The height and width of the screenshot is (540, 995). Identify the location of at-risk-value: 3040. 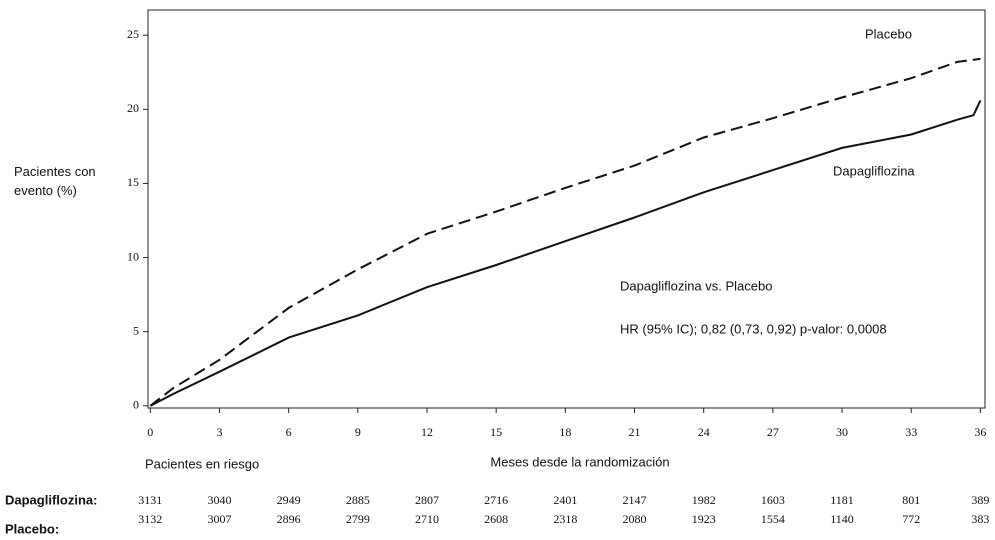
(219, 500).